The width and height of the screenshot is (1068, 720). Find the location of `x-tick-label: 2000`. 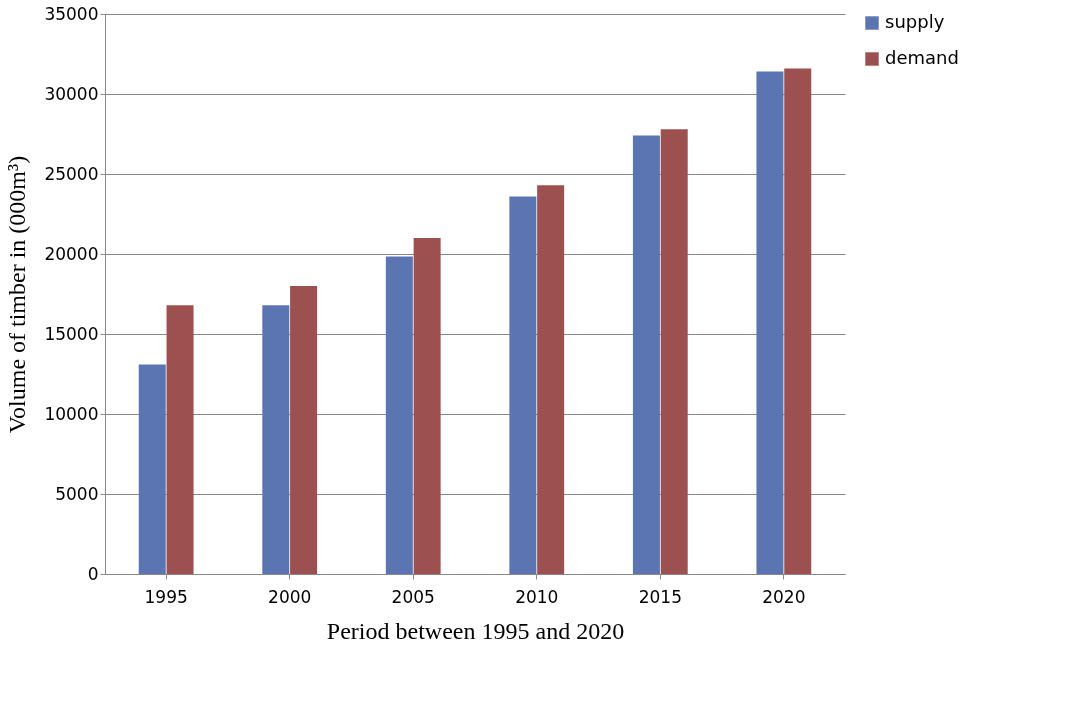

x-tick-label: 2000 is located at coordinates (290, 596).